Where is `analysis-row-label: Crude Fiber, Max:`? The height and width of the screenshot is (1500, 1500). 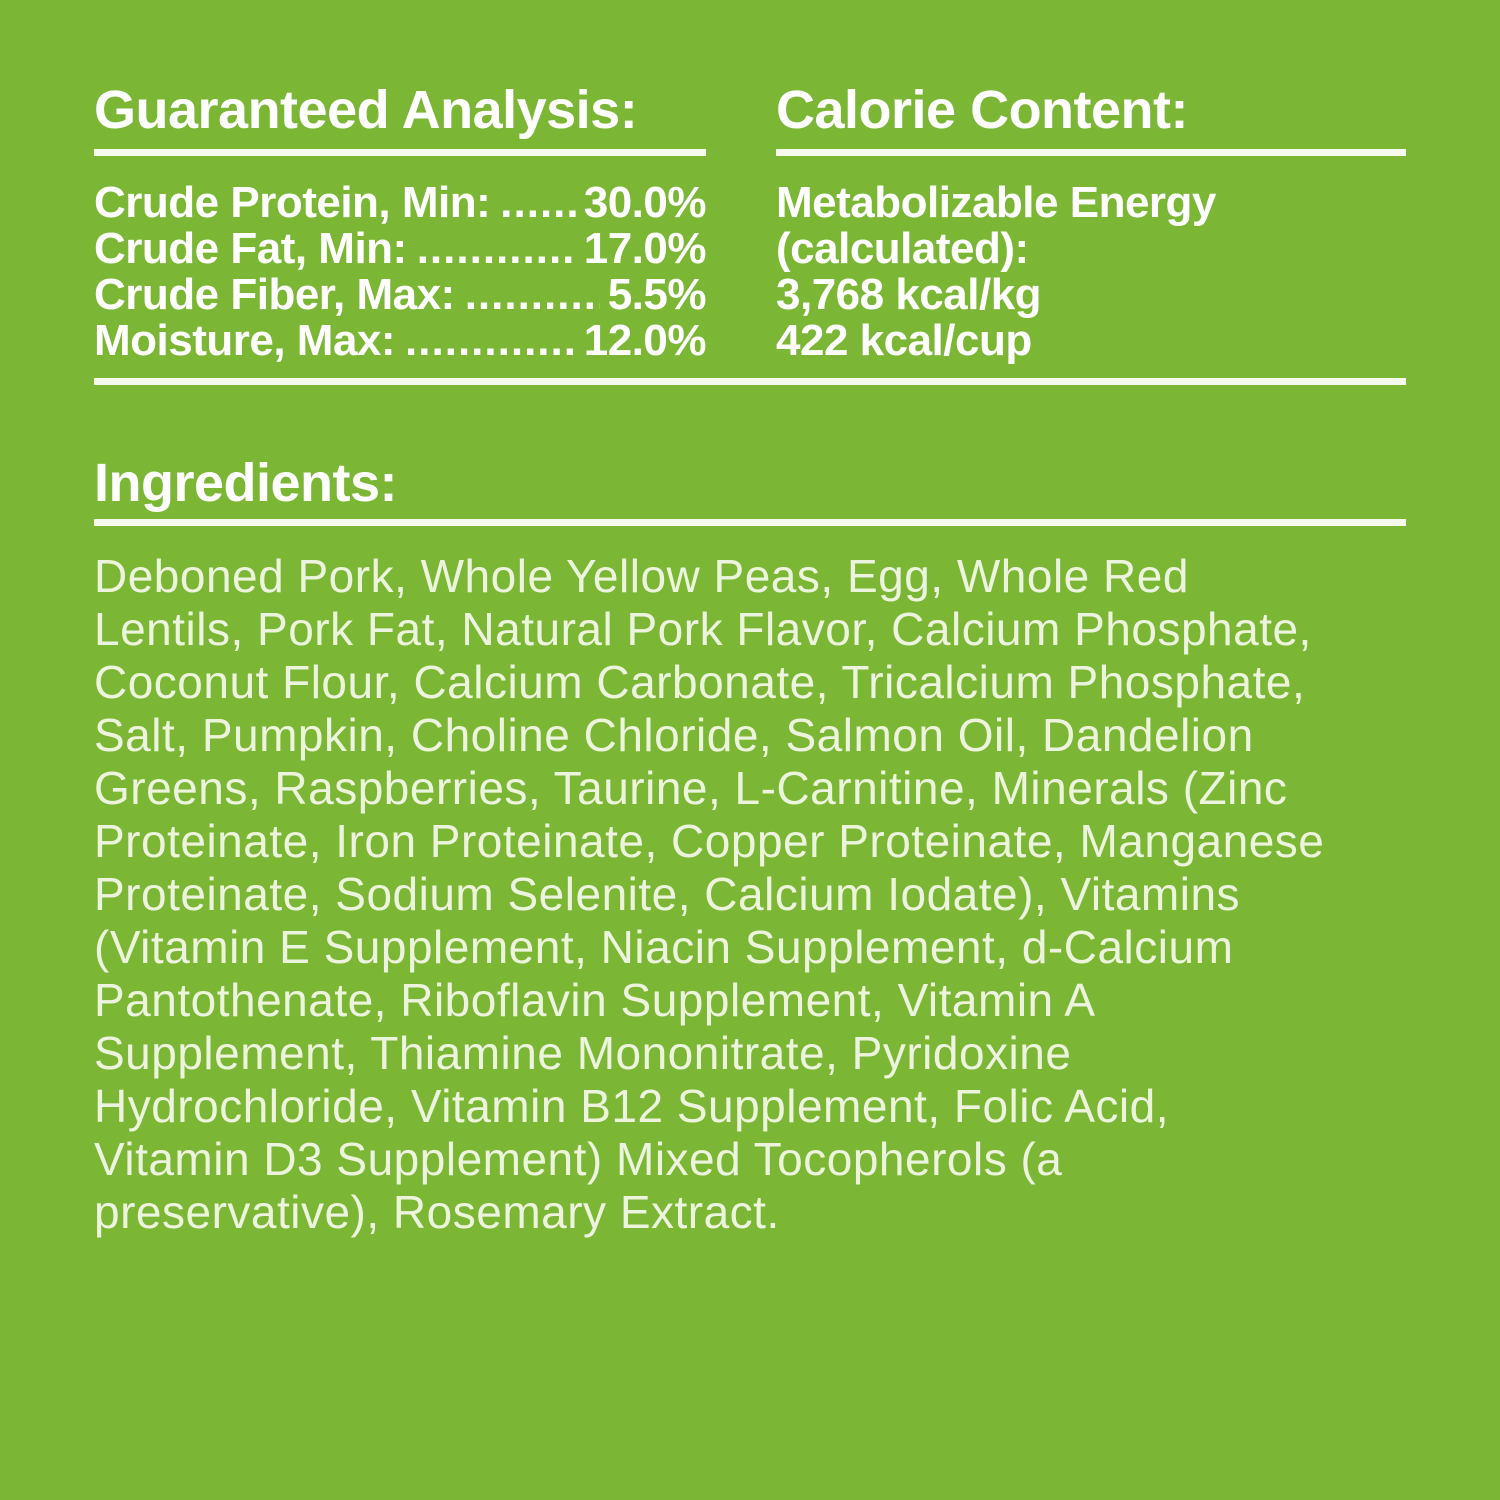
analysis-row-label: Crude Fiber, Max: is located at coordinates (274, 294).